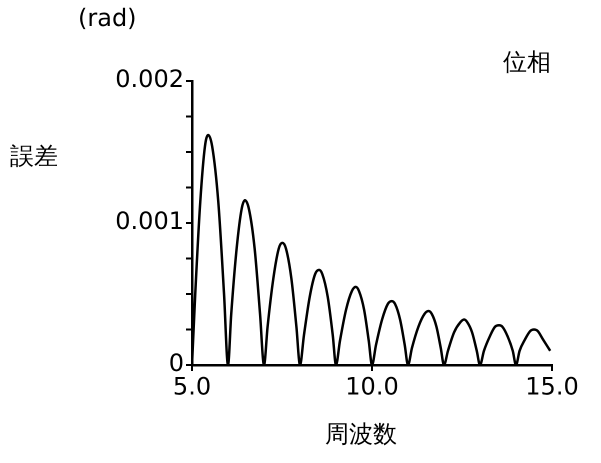 This screenshot has width=601, height=463. Describe the element at coordinates (527, 62) in the screenshot. I see `chart-title: 位相` at that location.